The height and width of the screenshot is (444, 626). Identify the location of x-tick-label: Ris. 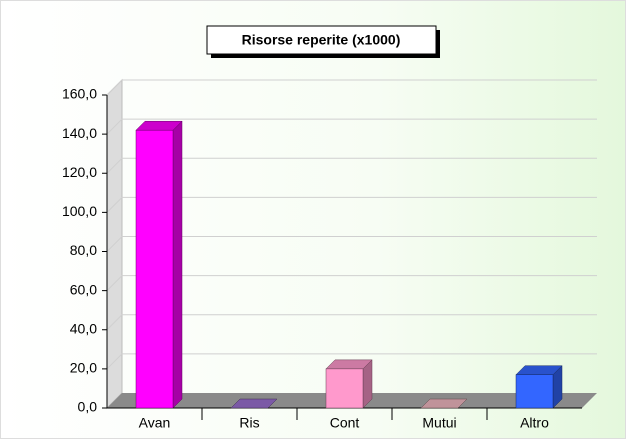
(249, 423).